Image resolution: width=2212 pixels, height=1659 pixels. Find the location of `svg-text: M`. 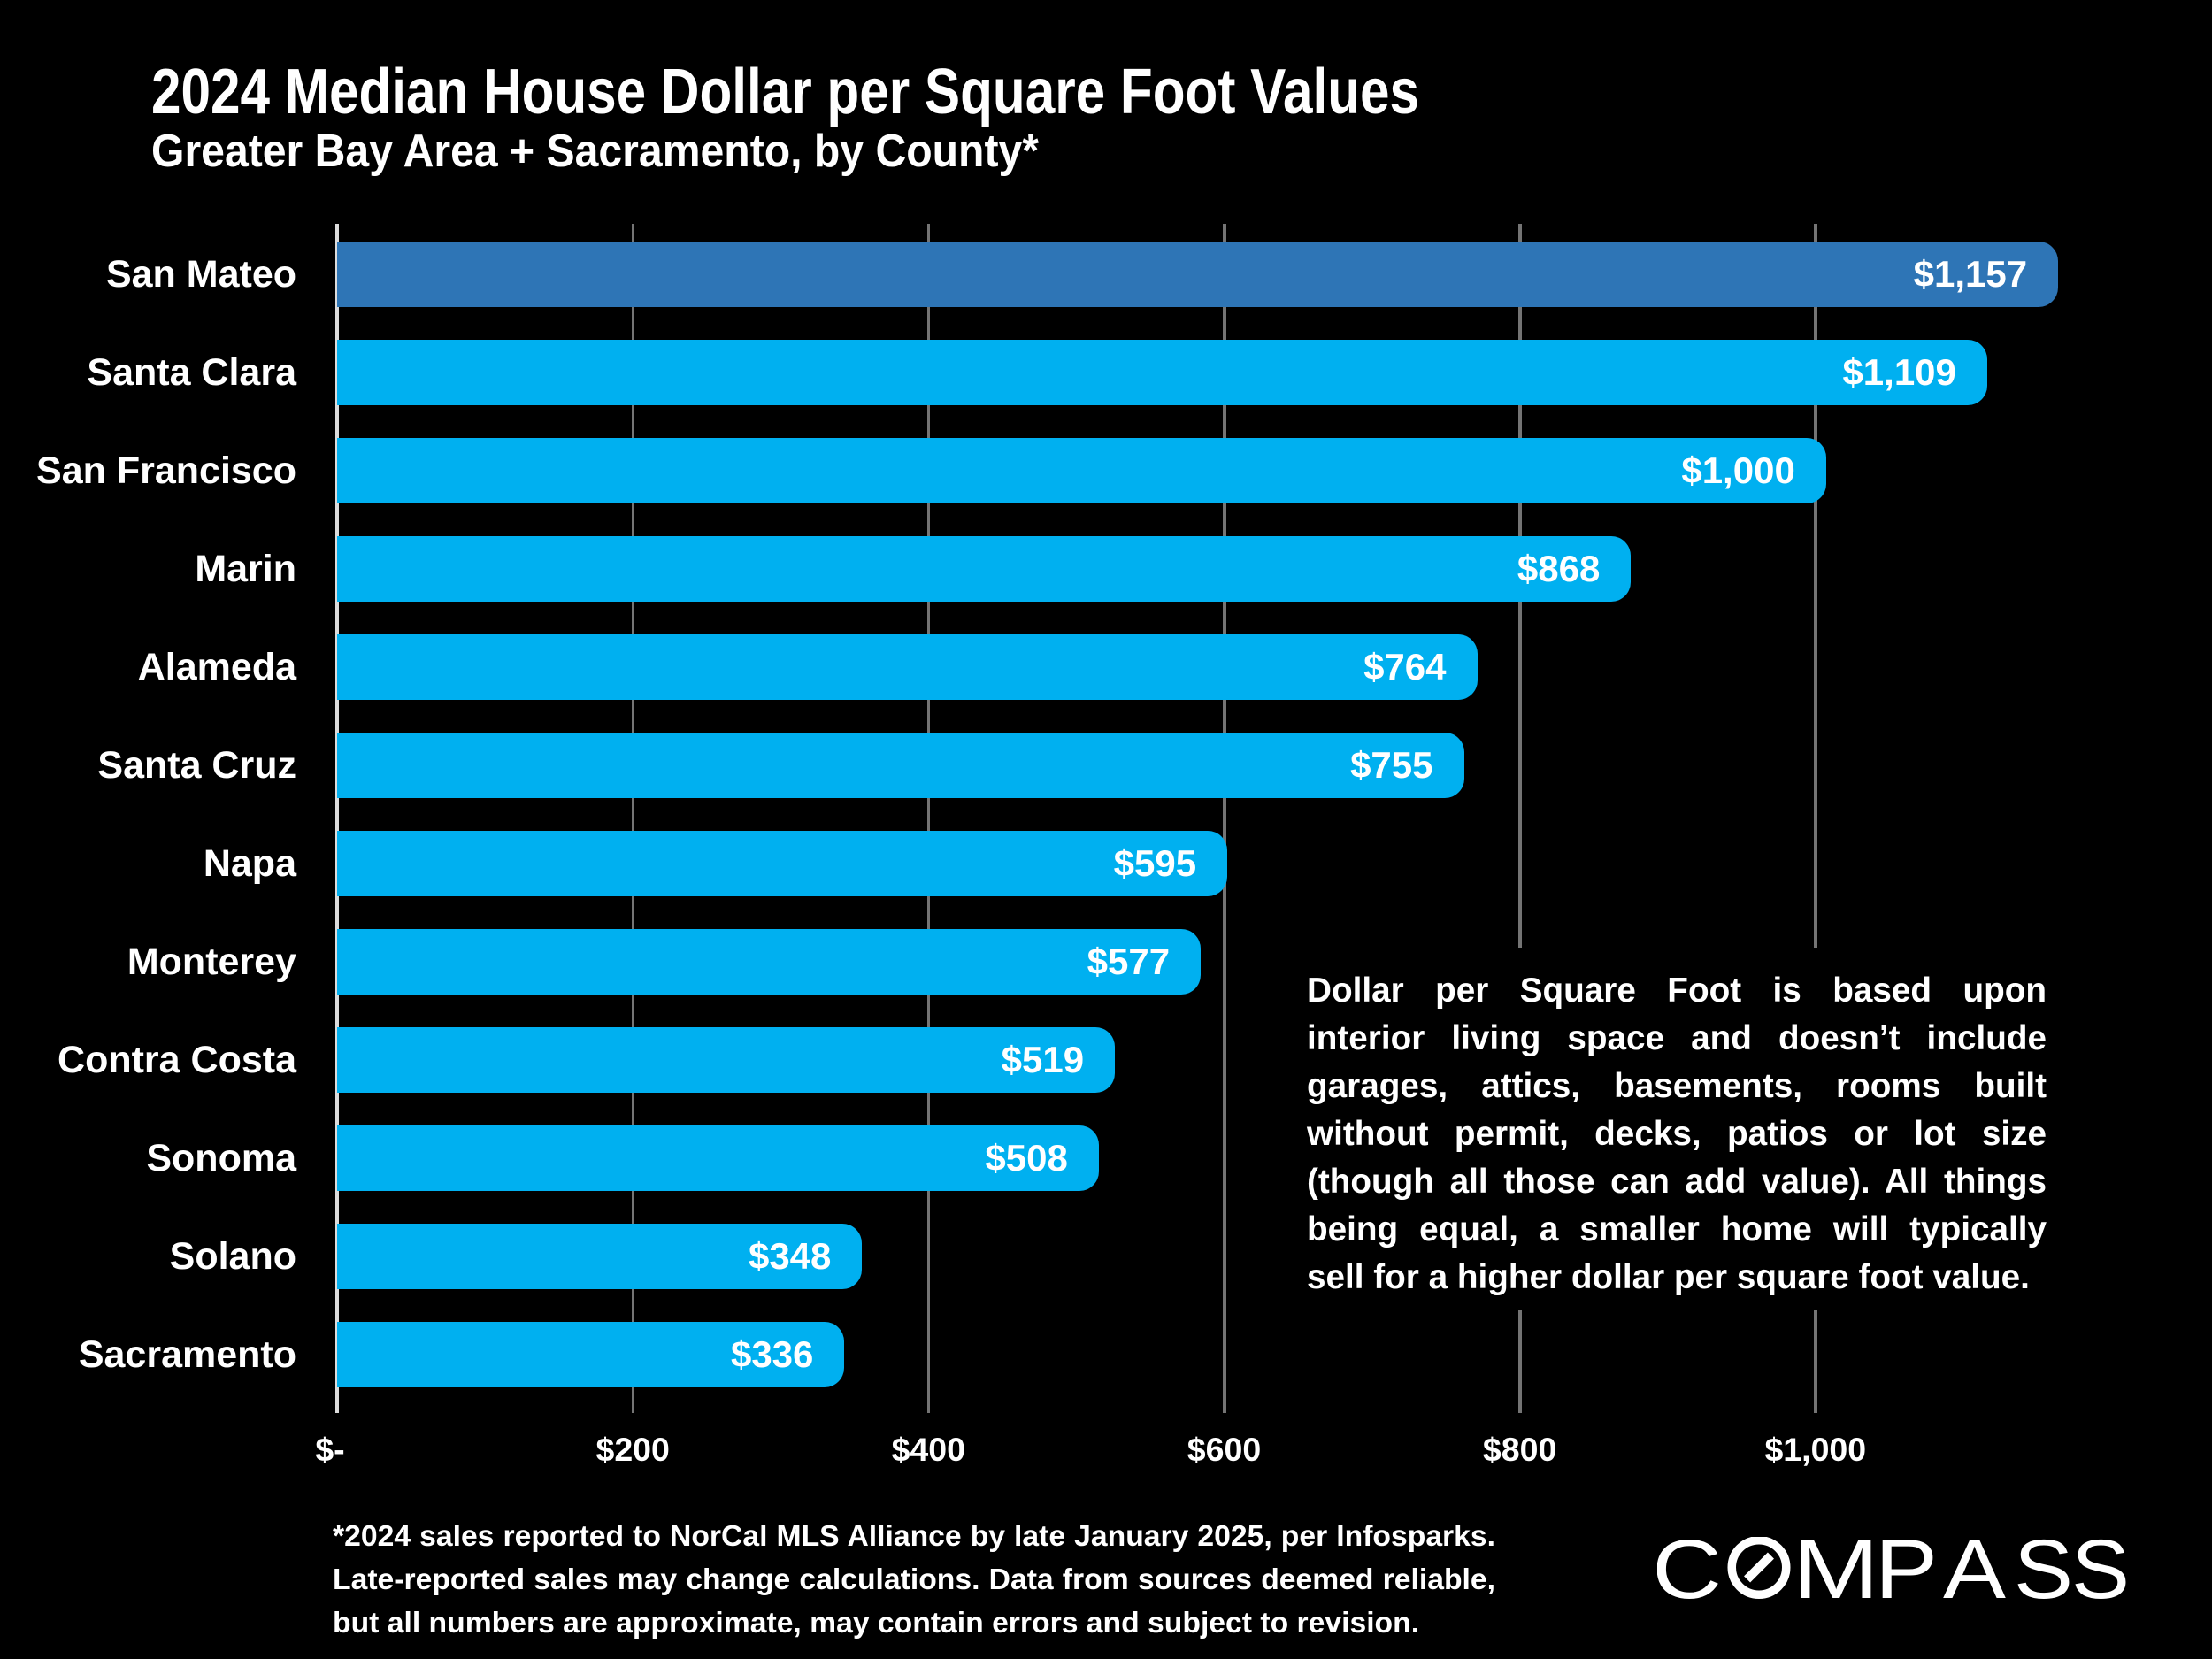

svg-text: M is located at coordinates (1836, 1568).